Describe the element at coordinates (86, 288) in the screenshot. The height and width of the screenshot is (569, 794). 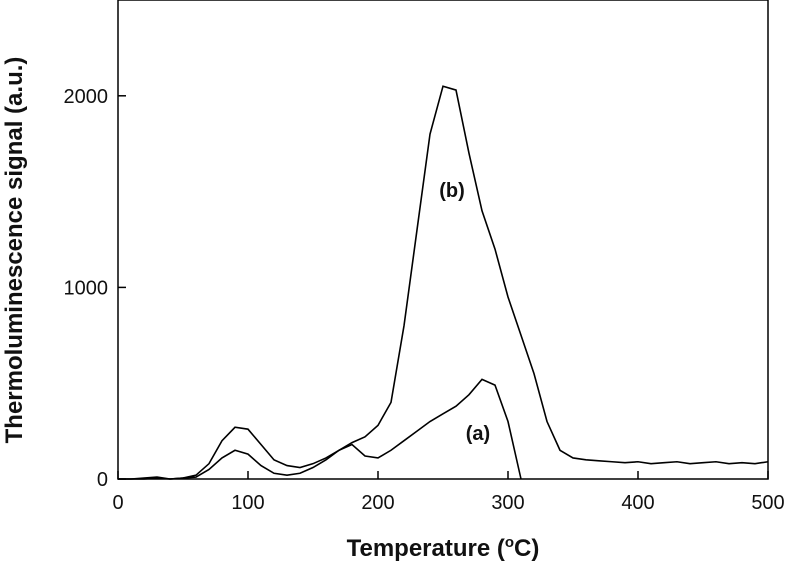
I see `y-tick-label: 1000` at that location.